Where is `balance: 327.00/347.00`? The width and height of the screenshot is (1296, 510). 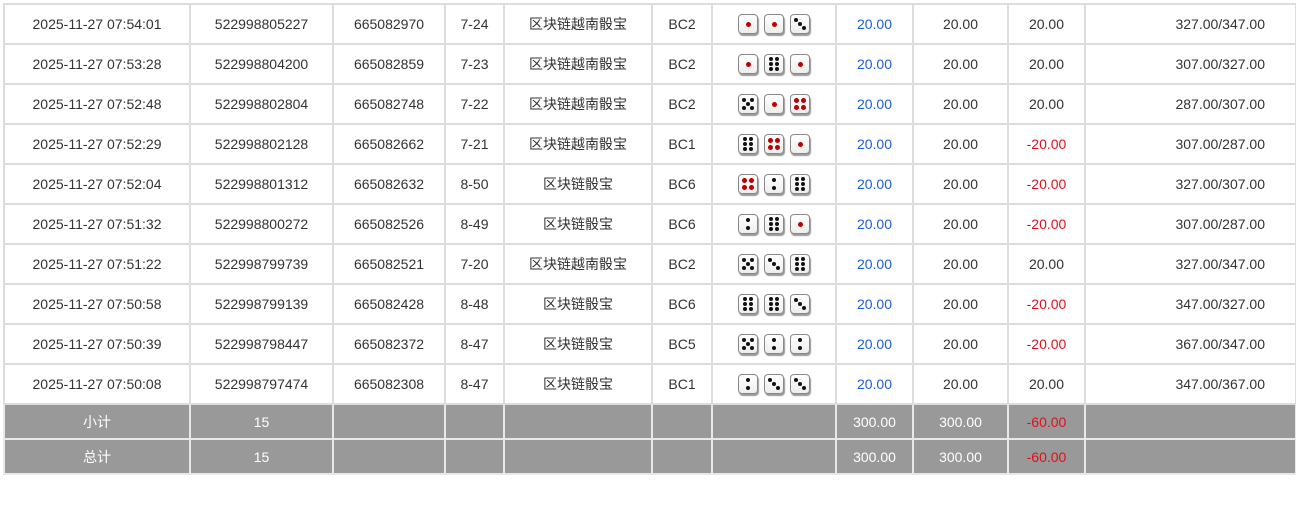 balance: 327.00/347.00 is located at coordinates (1190, 264).